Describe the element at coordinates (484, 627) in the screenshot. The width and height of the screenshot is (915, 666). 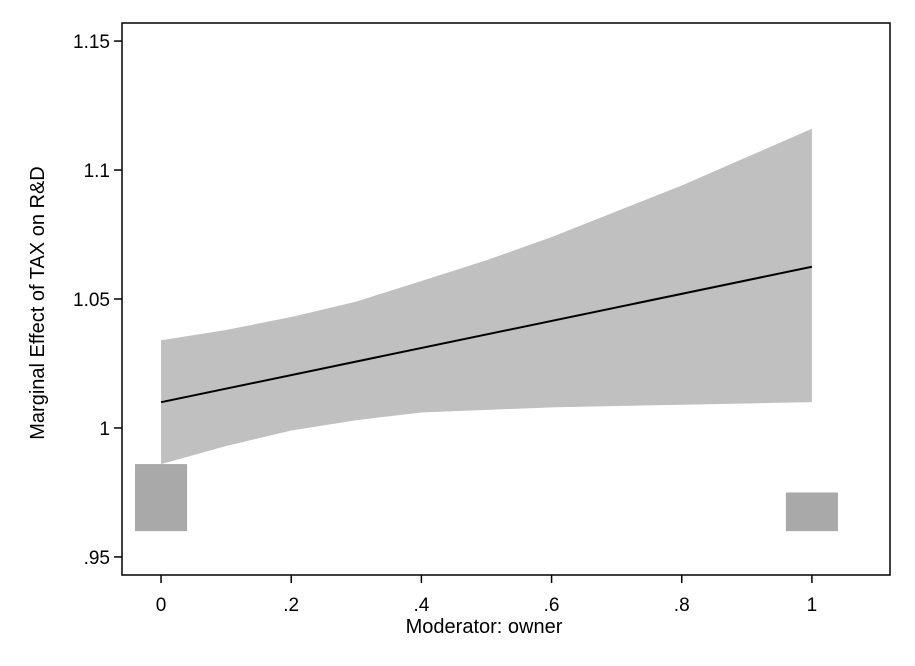
I see `x-axis-title: Moderator: owner` at that location.